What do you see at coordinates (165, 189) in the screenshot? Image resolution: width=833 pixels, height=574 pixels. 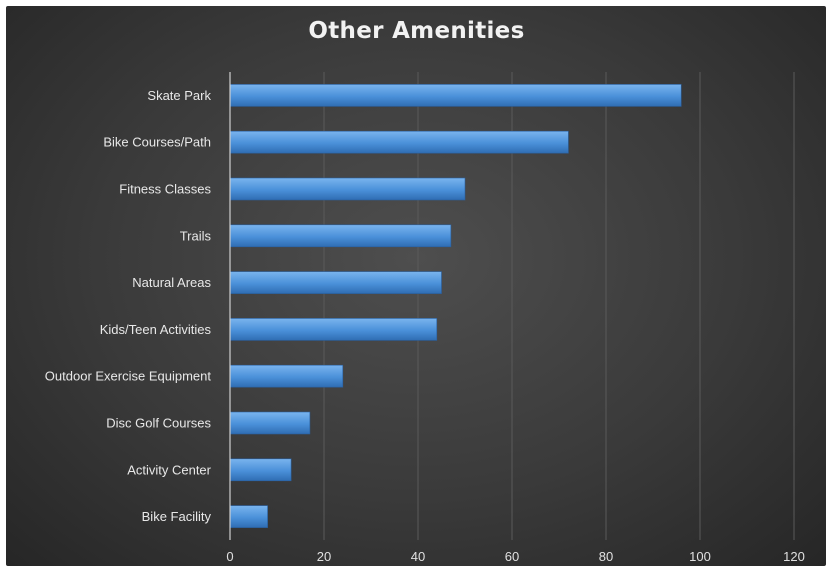 I see `category-label: Fitness Classes` at bounding box center [165, 189].